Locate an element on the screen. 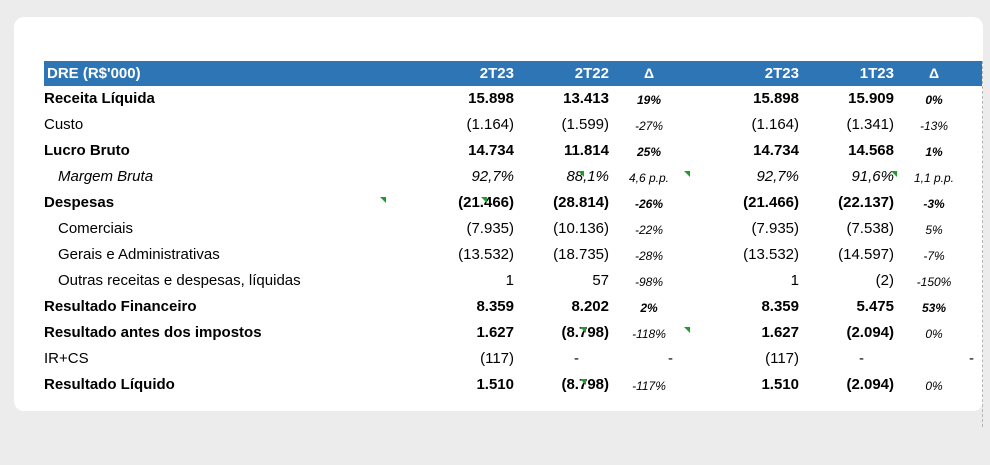 The width and height of the screenshot is (990, 465). value-2t22: 57 is located at coordinates (600, 280).